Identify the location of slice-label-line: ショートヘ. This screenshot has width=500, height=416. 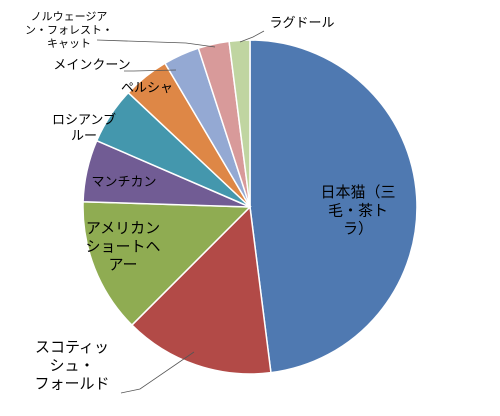
(122, 246).